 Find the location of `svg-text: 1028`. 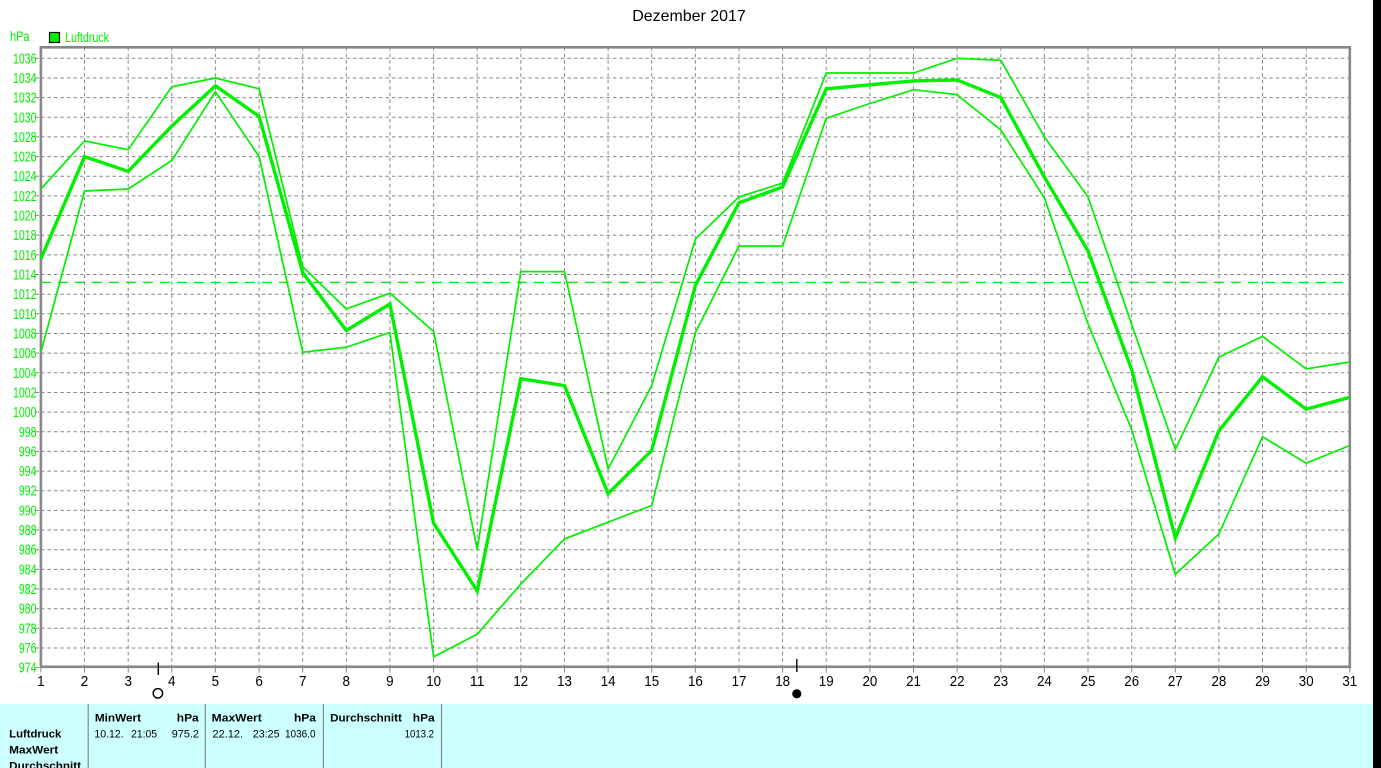

svg-text: 1028 is located at coordinates (25, 138).